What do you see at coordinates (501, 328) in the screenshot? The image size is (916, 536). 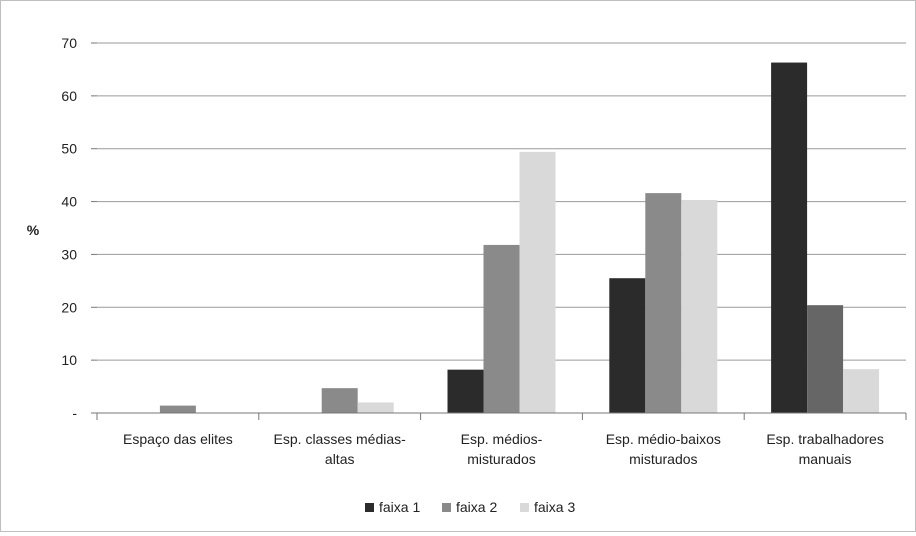 I see `bar-faixa-2-cat3` at bounding box center [501, 328].